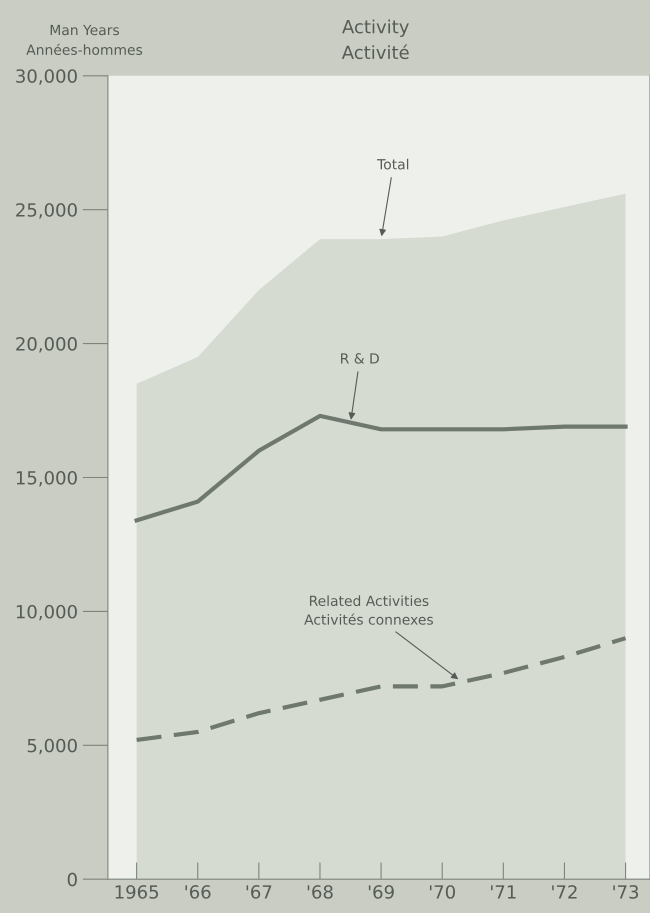 This screenshot has height=913, width=650. What do you see at coordinates (46, 211) in the screenshot?
I see `y-tick-label: 25,000` at bounding box center [46, 211].